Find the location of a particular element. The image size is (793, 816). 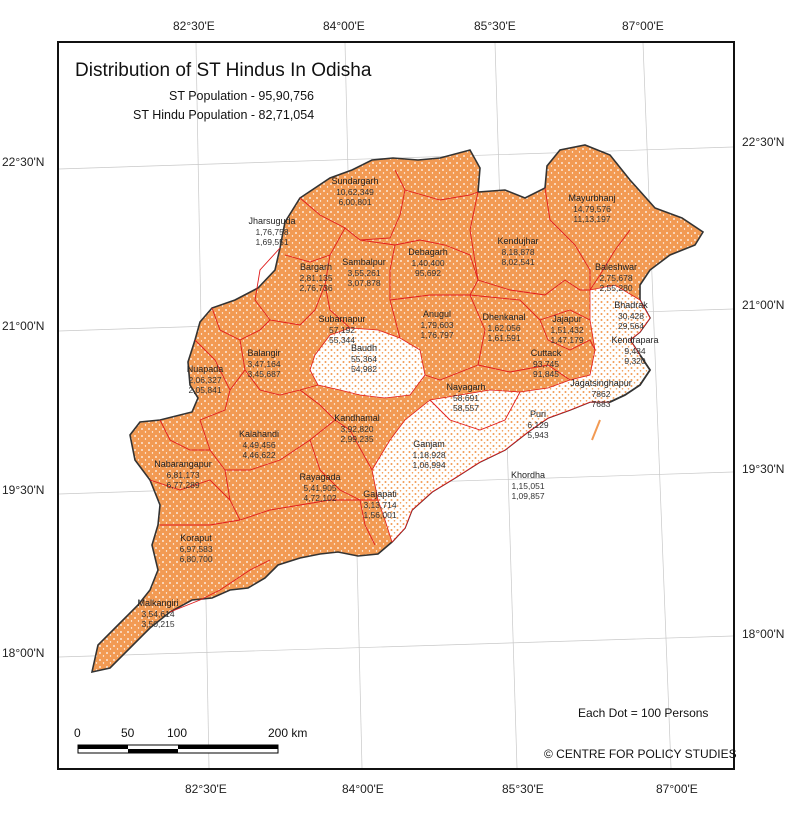

scale-label-50: 50 is located at coordinates (128, 733).